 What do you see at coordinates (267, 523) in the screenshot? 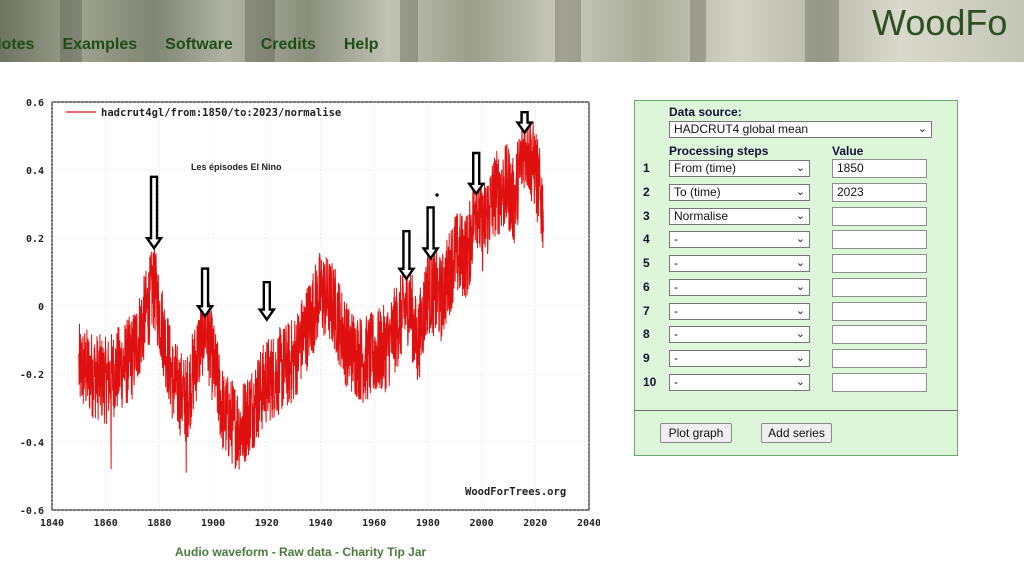
I see `x-tick-label: 1920` at bounding box center [267, 523].